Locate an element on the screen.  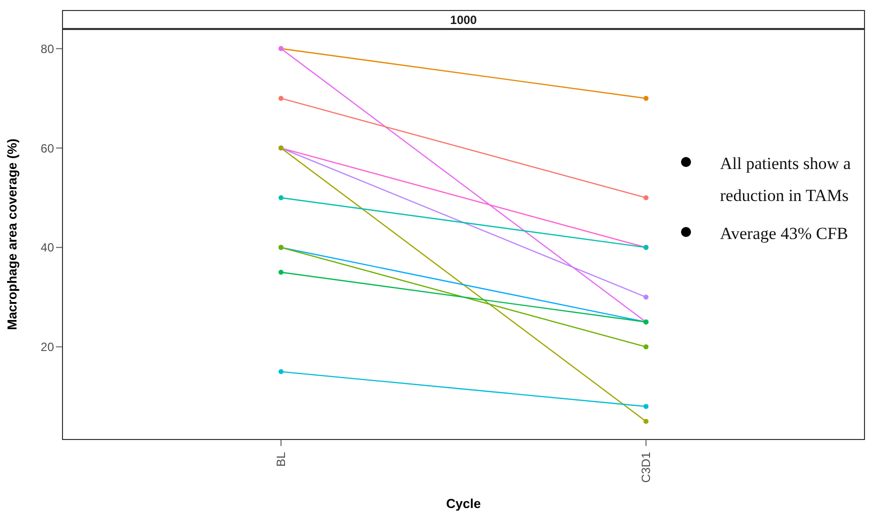
annotation: Average 43% CFB is located at coordinates (785, 234).